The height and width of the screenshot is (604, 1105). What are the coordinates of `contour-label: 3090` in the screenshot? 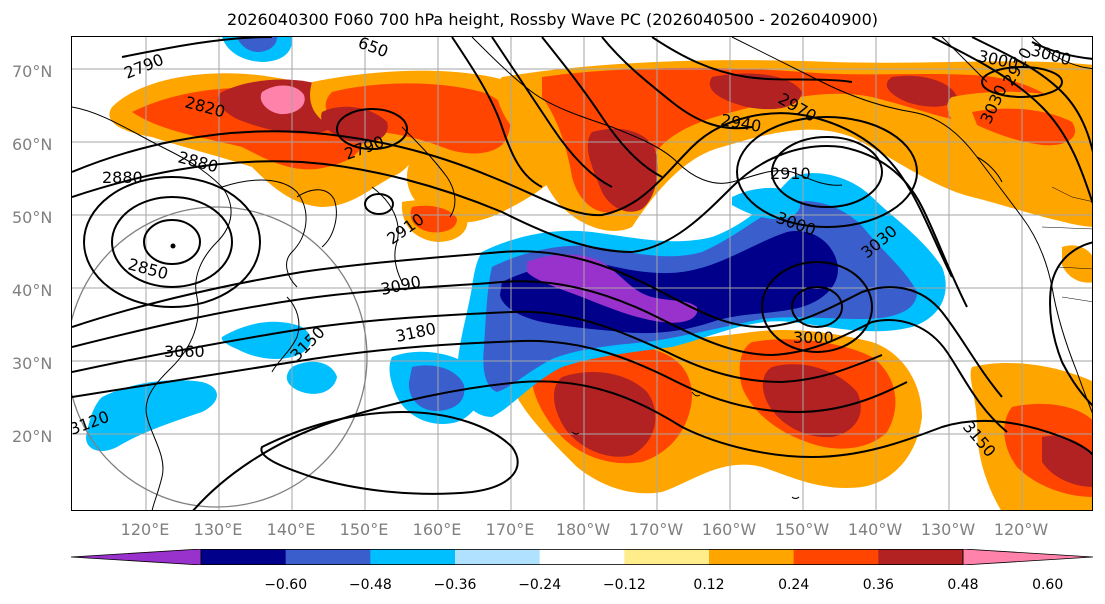 It's located at (401, 285).